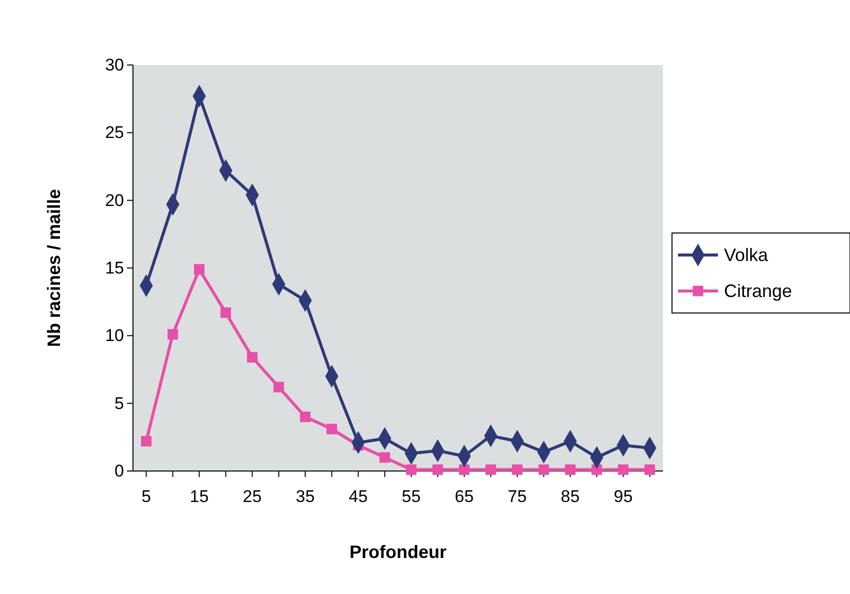 The width and height of the screenshot is (850, 594). Describe the element at coordinates (411, 496) in the screenshot. I see `x-tick-label: 55` at that location.